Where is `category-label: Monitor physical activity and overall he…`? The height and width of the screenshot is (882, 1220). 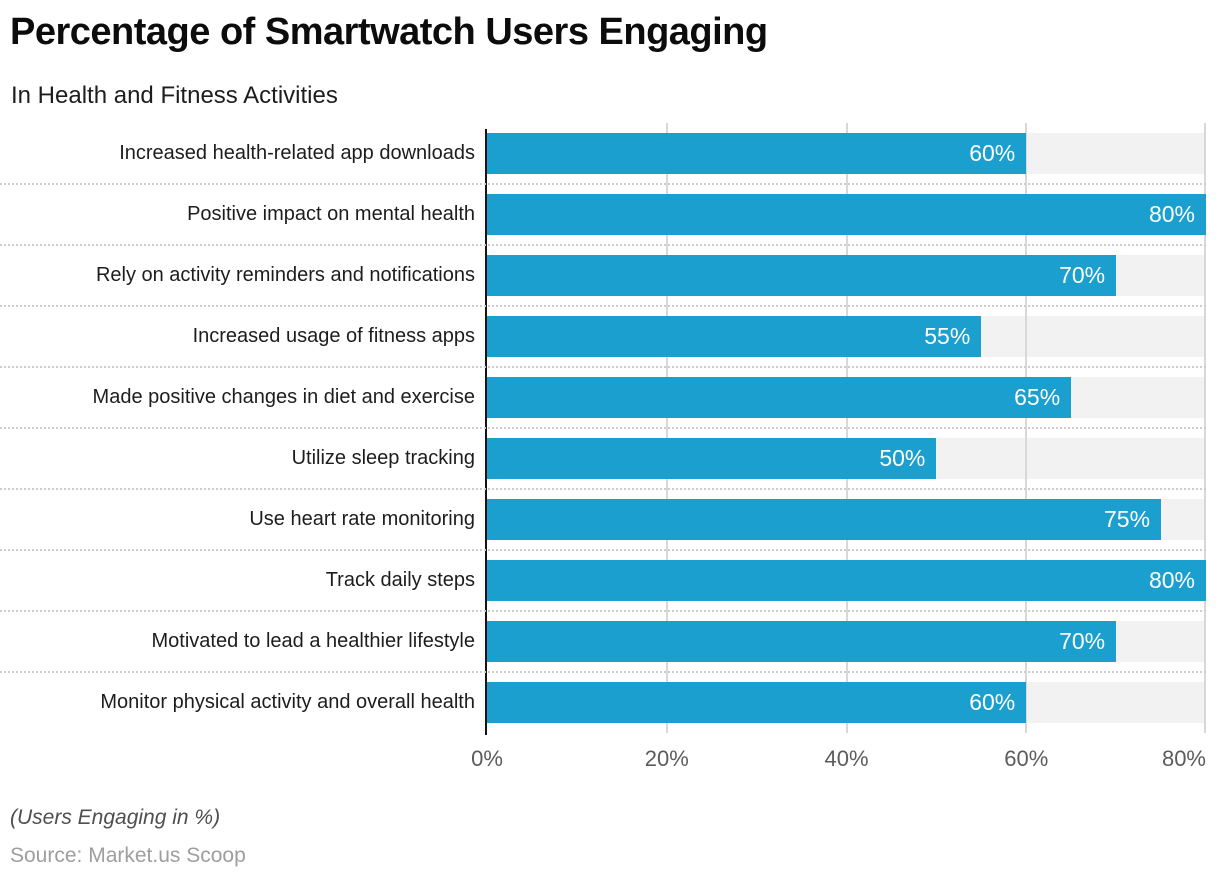
category-label: Monitor physical activity and overall he… is located at coordinates (287, 702).